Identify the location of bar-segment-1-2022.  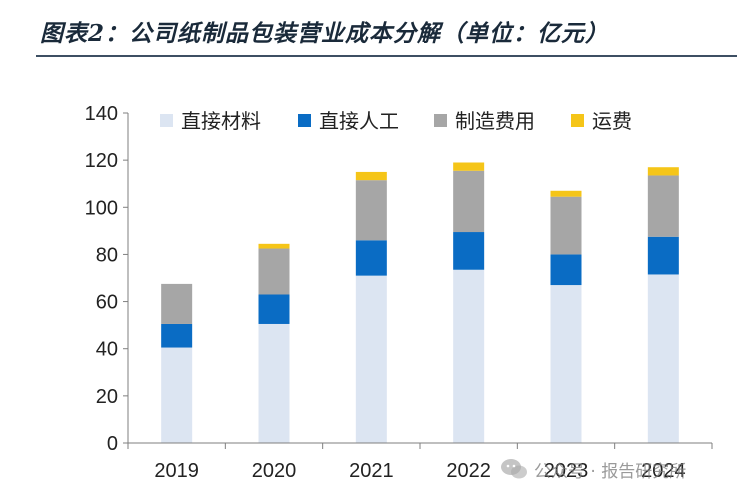
(469, 251).